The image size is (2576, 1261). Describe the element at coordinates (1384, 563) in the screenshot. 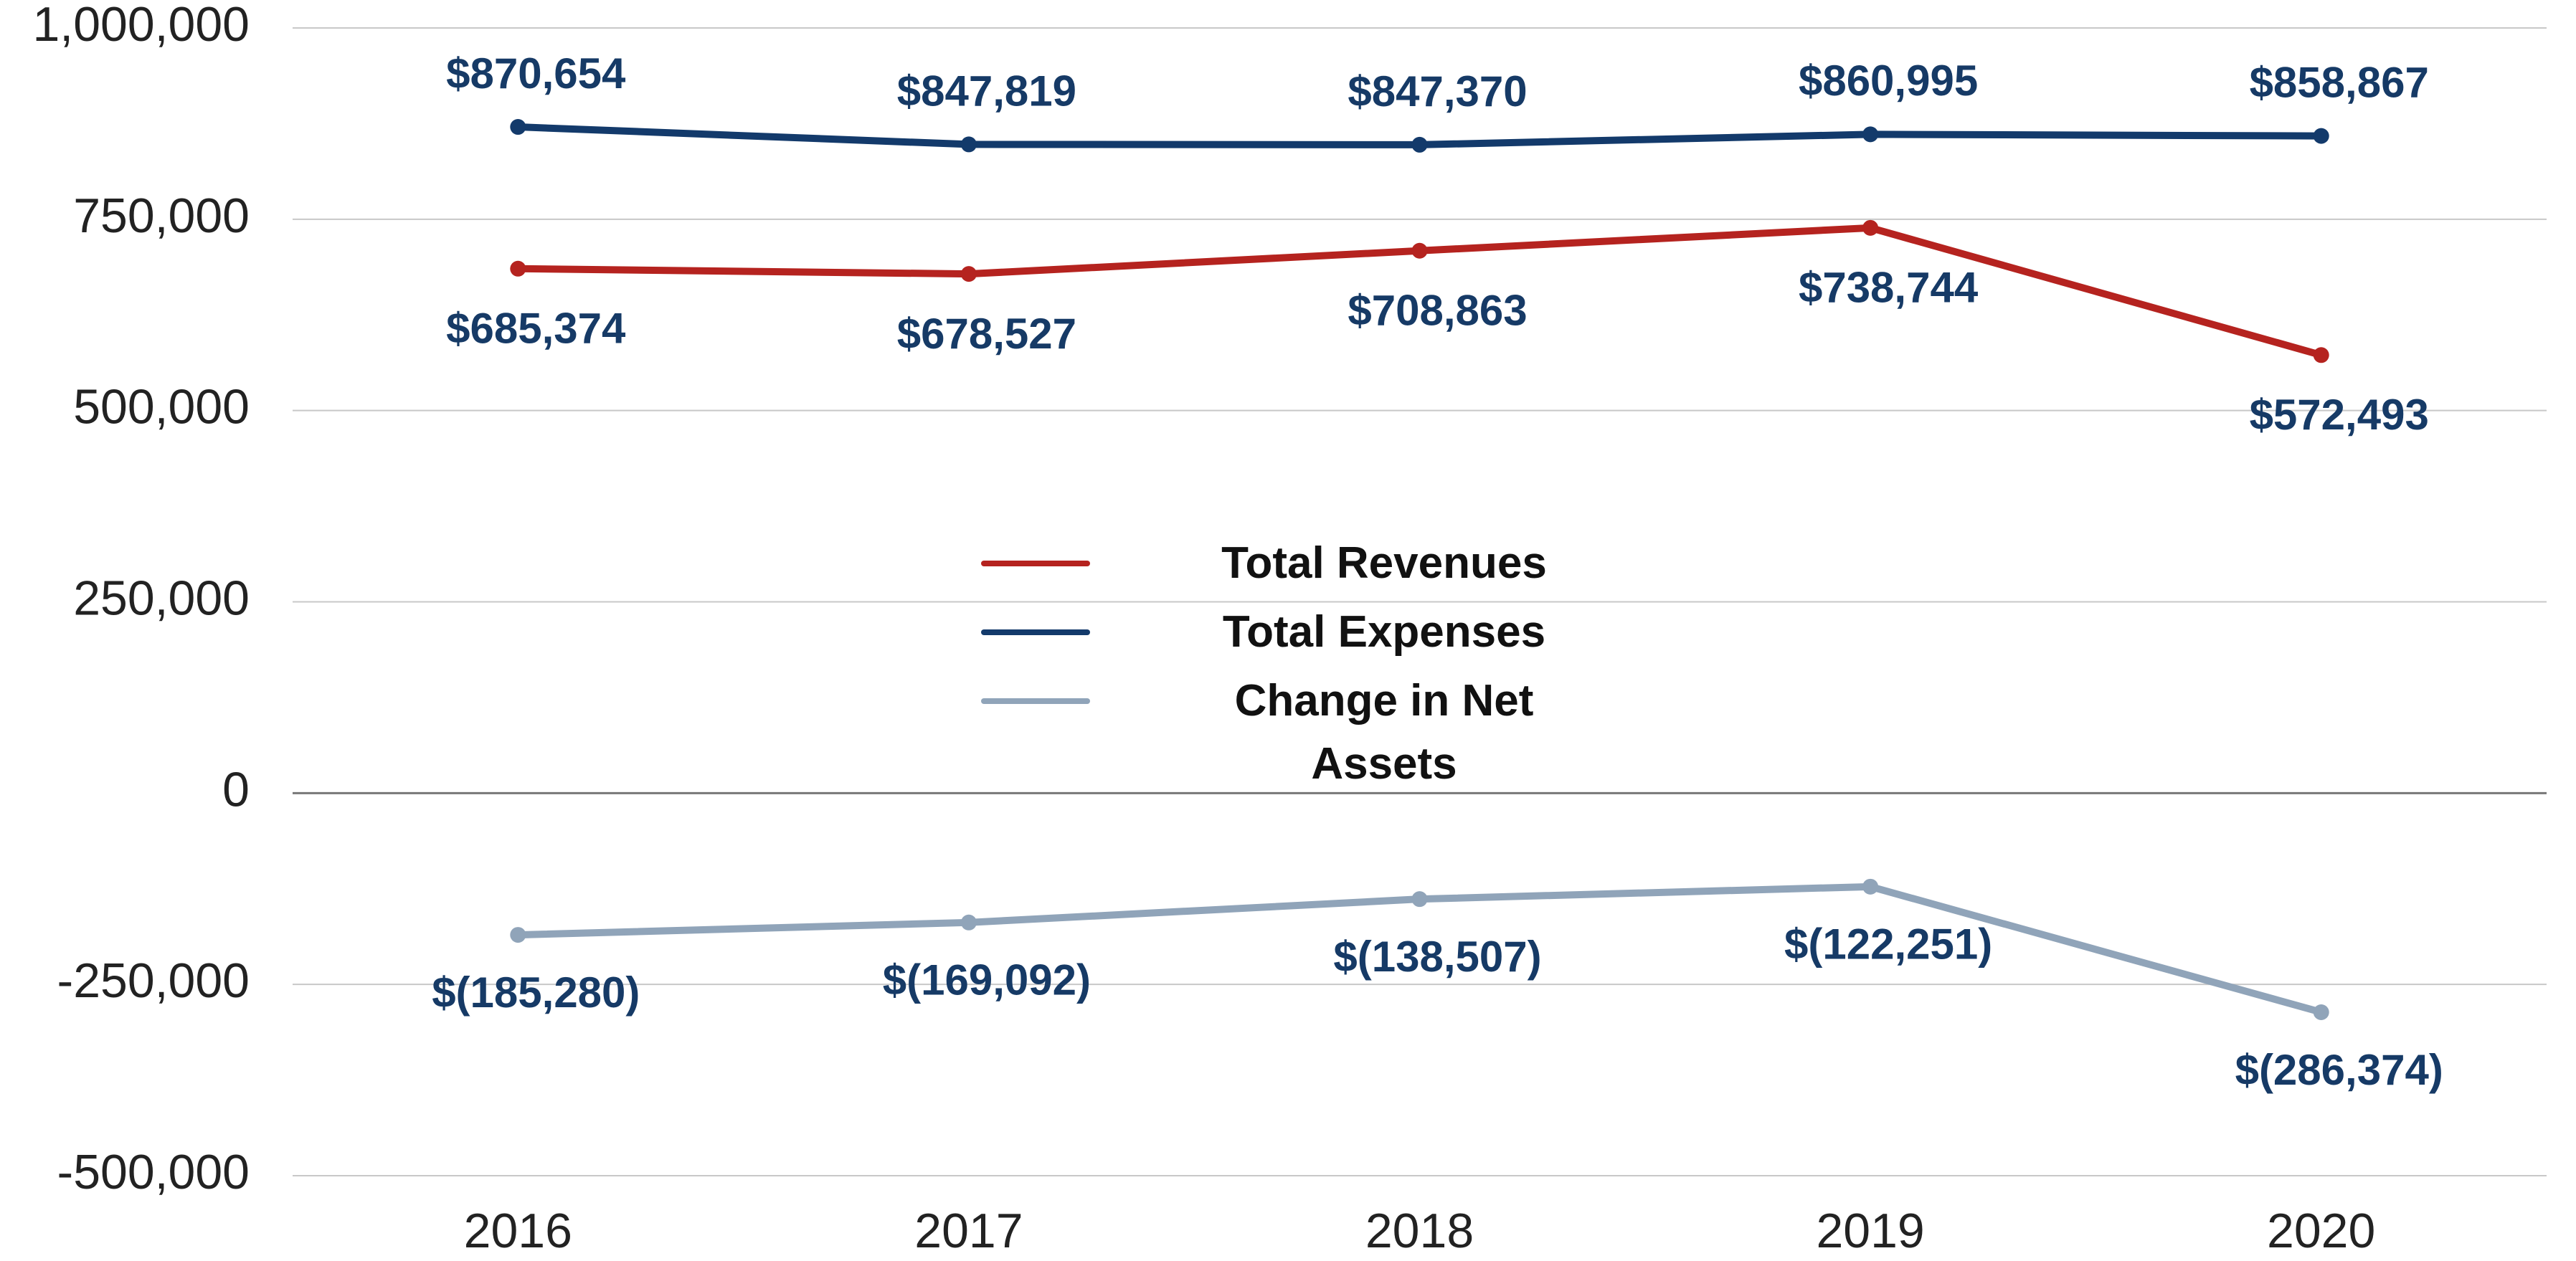

I see `legend-label: Total Revenues` at that location.